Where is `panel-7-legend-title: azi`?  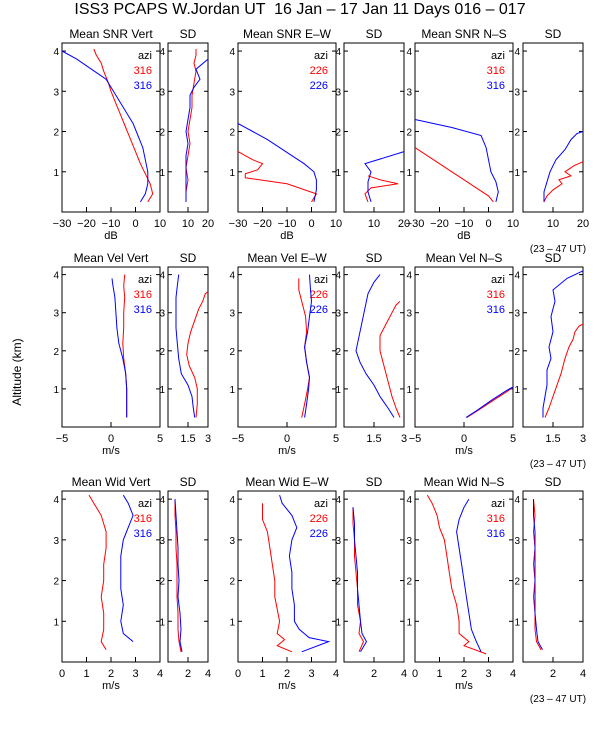
panel-7-legend-title: azi is located at coordinates (145, 280).